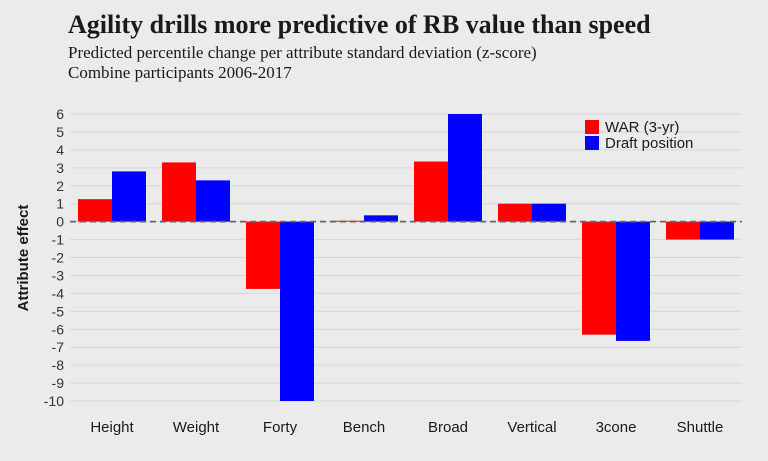 Image resolution: width=768 pixels, height=461 pixels. Describe the element at coordinates (58, 275) in the screenshot. I see `y-tick-label: -3` at that location.